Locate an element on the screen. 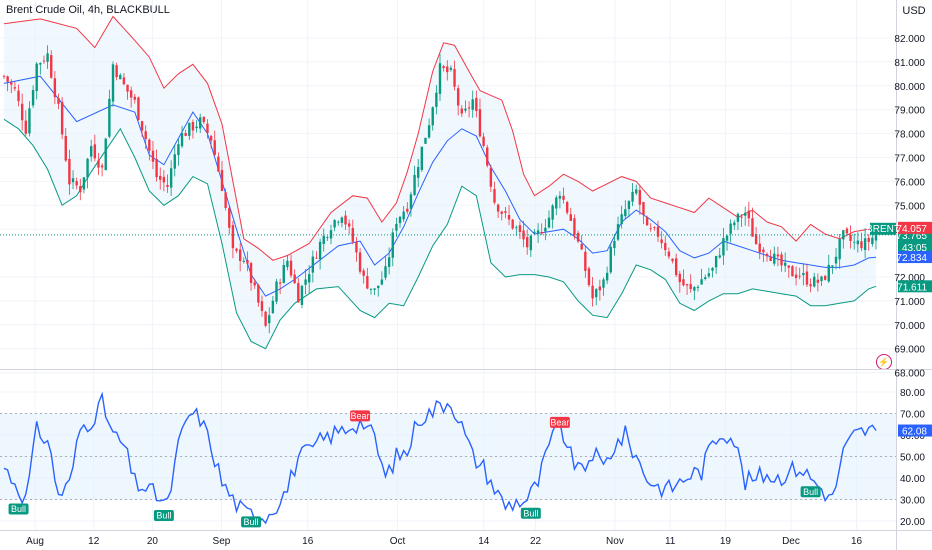  time-tick-label: Sep is located at coordinates (222, 541).